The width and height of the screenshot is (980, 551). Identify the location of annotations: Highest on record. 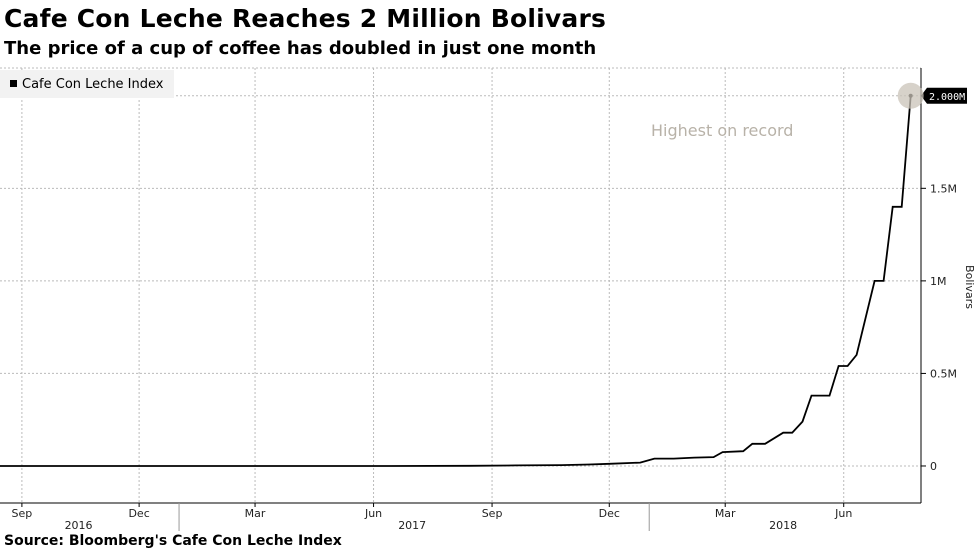
(787, 111).